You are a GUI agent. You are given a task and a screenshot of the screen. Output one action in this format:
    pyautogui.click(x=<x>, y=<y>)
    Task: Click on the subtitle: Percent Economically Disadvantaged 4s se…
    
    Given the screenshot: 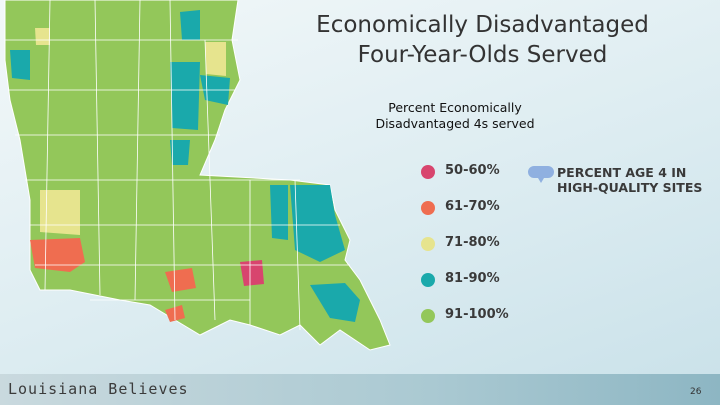 What is the action you would take?
    pyautogui.click(x=455, y=115)
    